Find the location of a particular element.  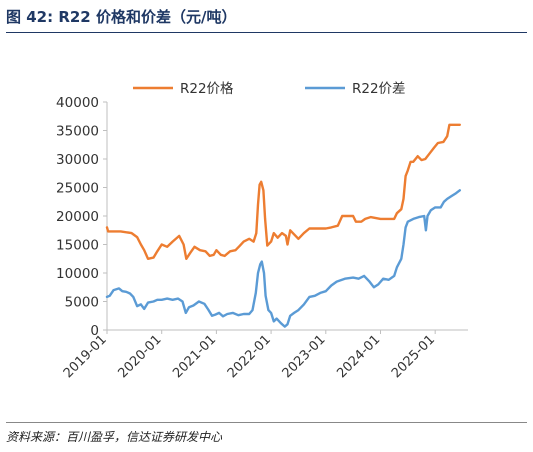

x-tick-label: 2024-01 is located at coordinates (358, 356).